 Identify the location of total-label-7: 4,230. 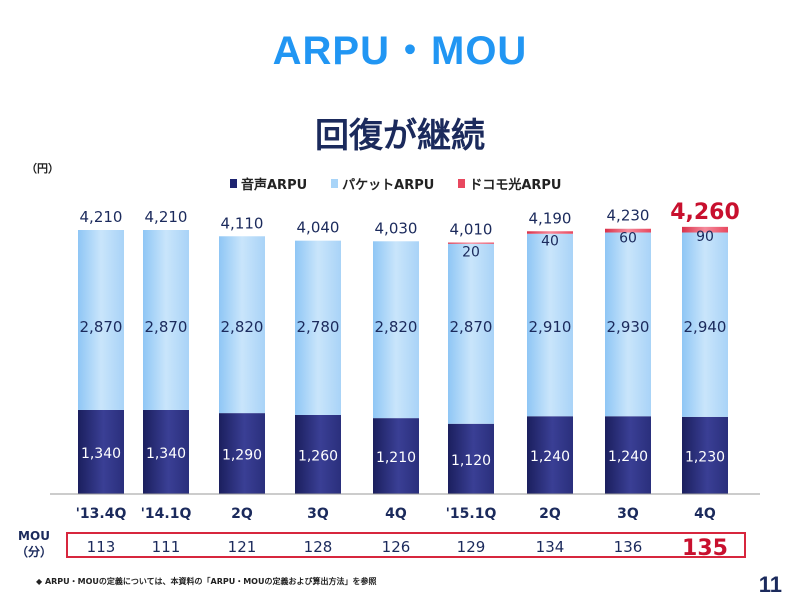
(628, 216).